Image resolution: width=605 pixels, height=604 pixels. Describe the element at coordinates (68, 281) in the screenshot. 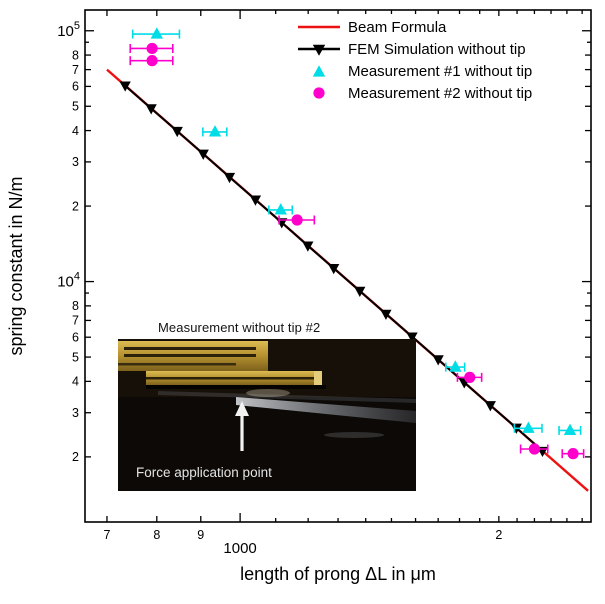

I see `y-major-tick-label: 10⁴` at that location.